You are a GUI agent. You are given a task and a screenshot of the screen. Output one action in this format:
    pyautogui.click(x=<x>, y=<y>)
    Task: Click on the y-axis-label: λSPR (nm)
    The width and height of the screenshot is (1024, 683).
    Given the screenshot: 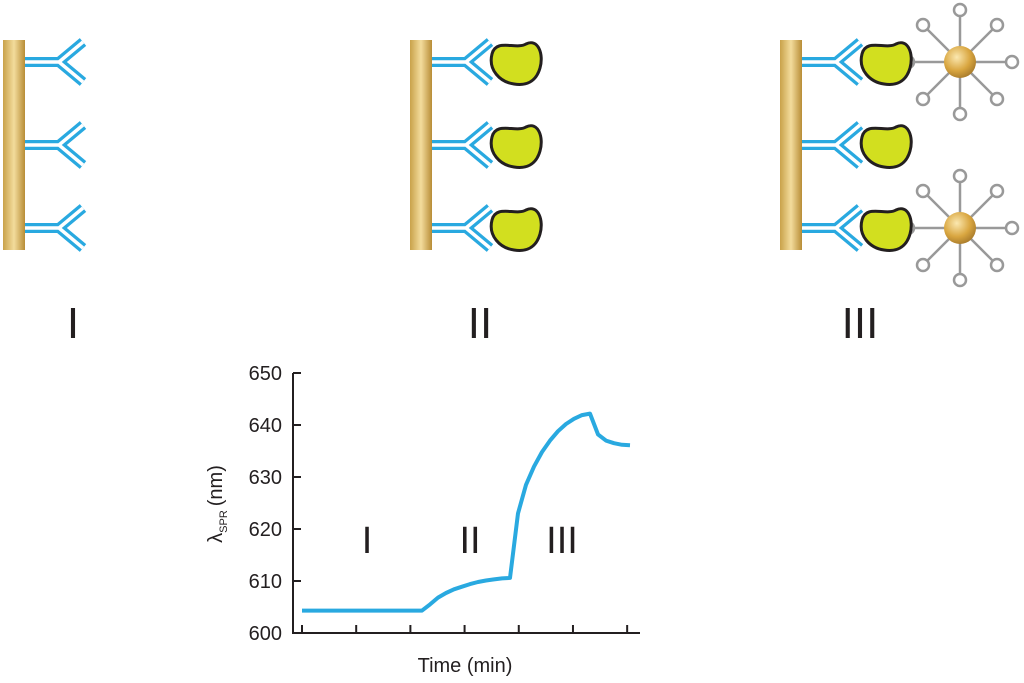 What is the action you would take?
    pyautogui.click(x=217, y=504)
    